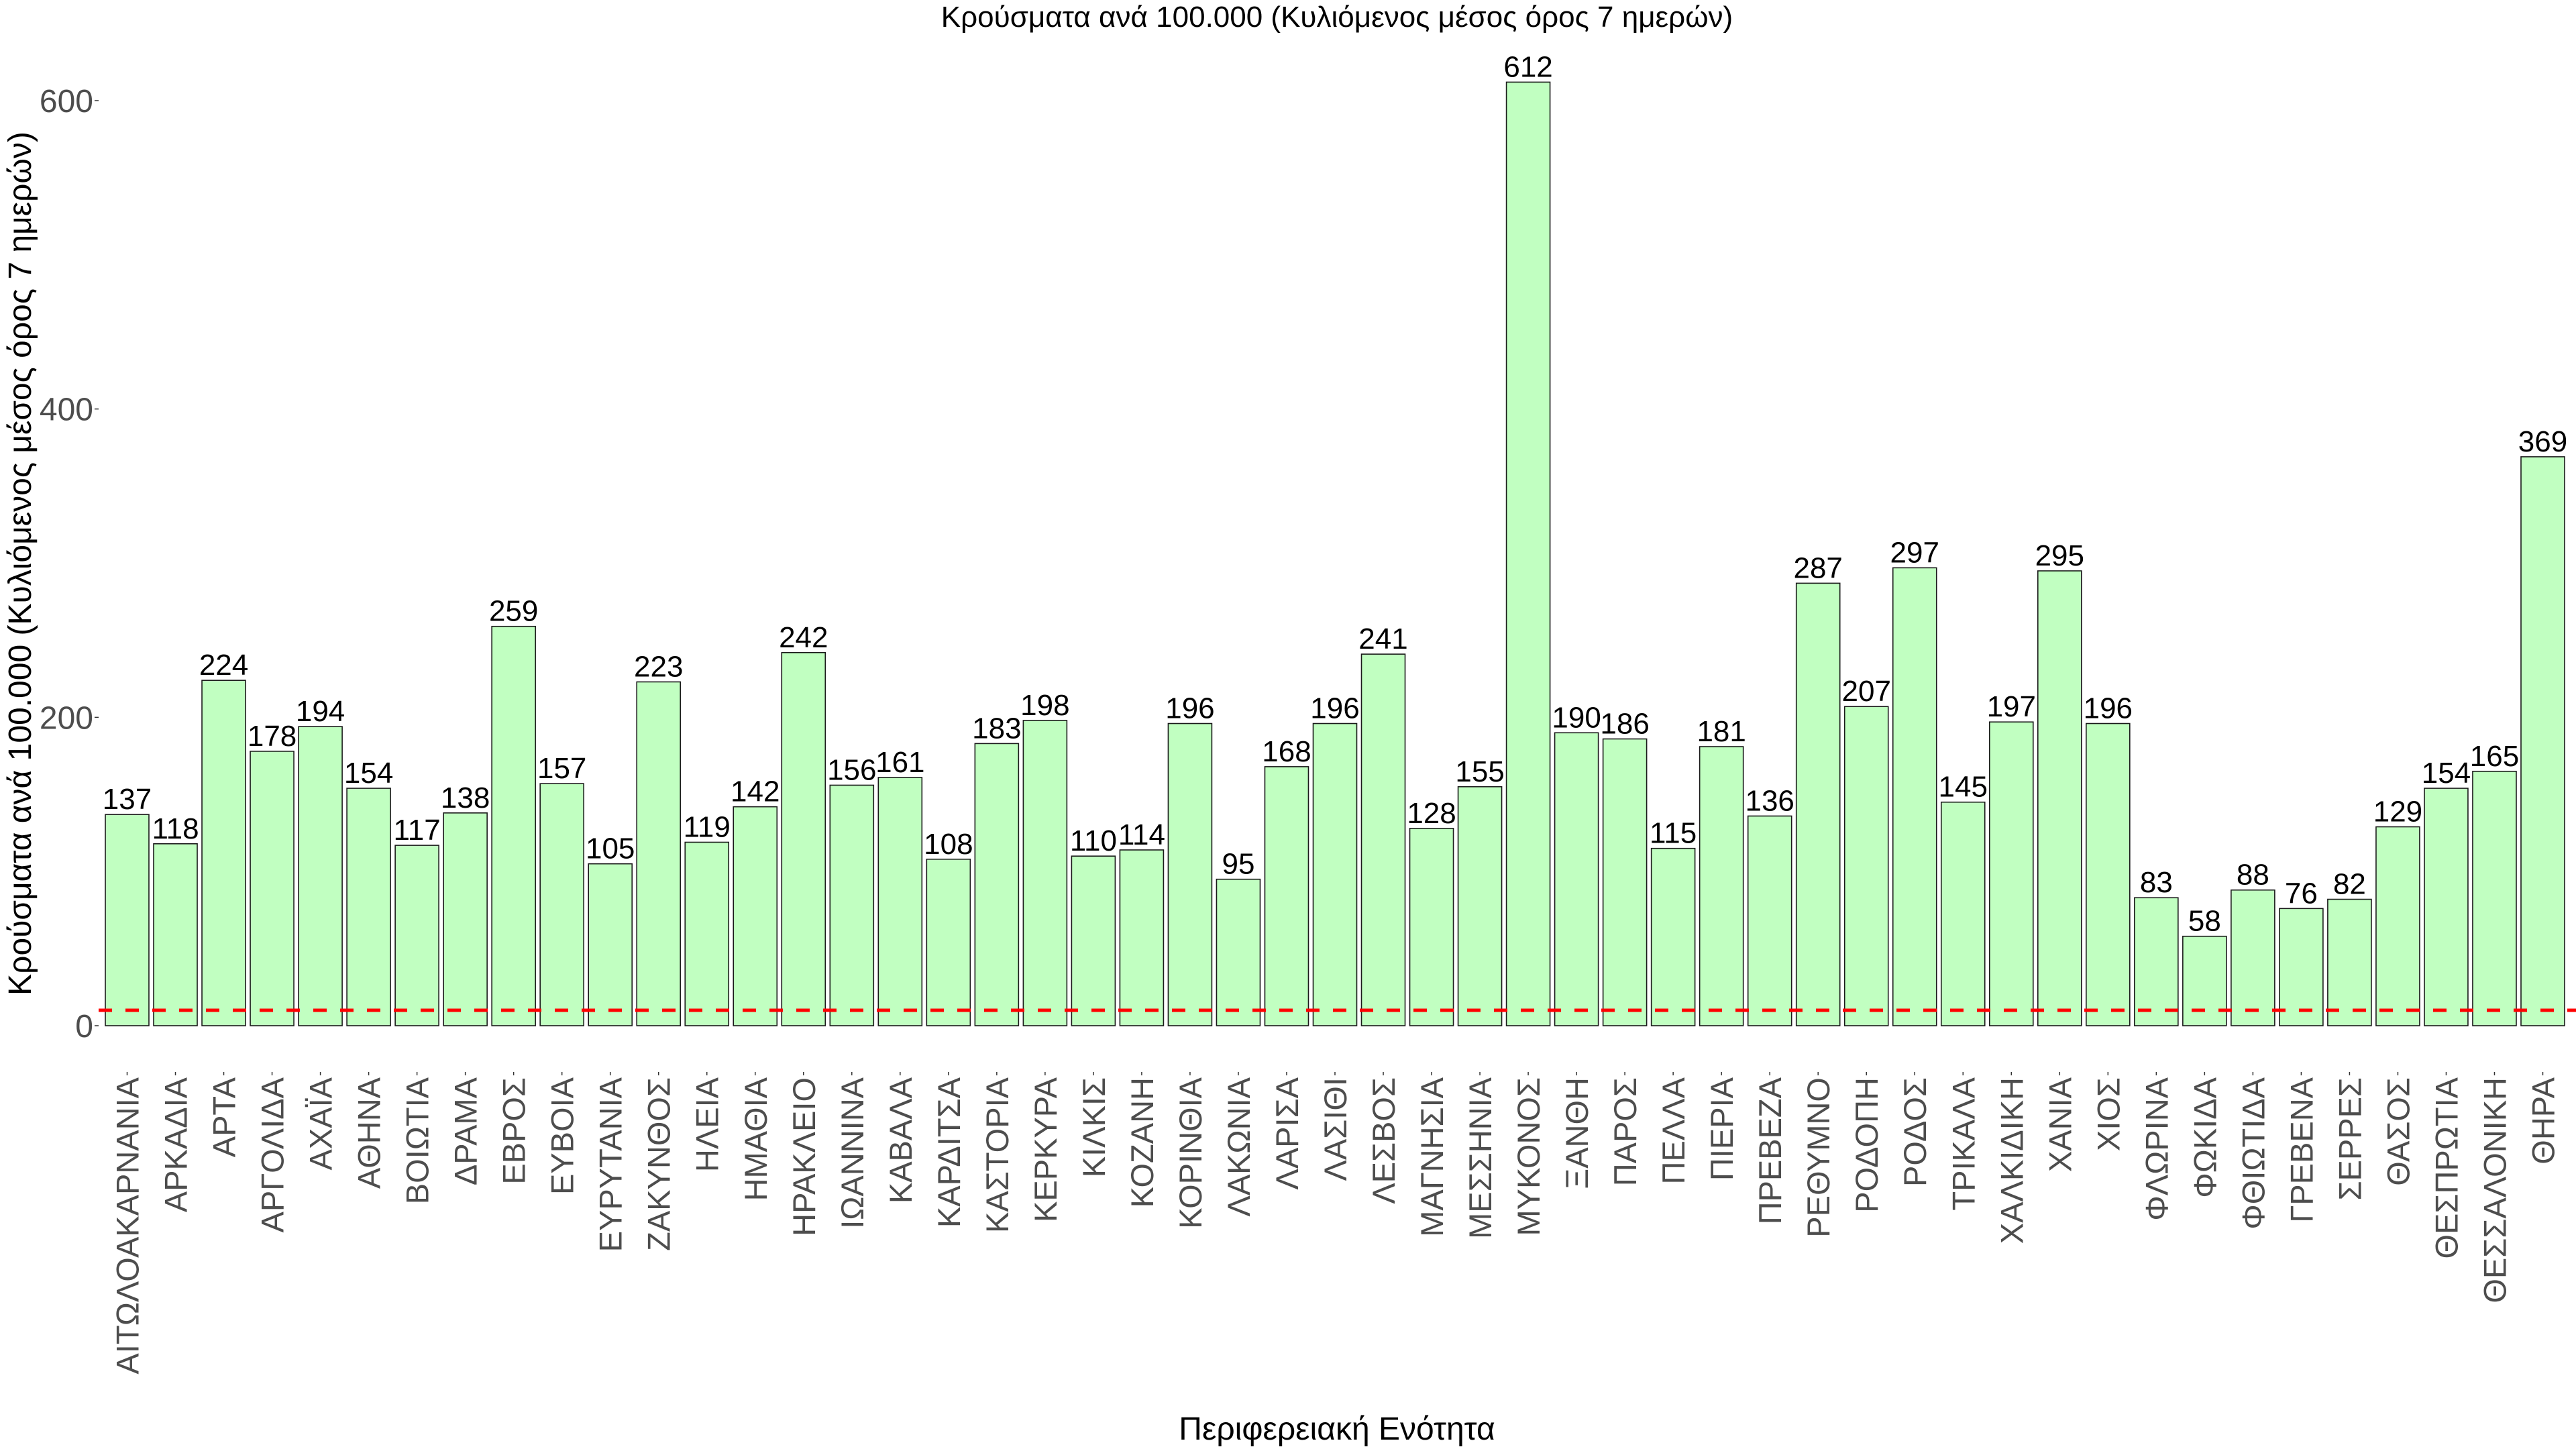 This screenshot has width=2576, height=1449. What do you see at coordinates (417, 830) in the screenshot?
I see `data-label: 117` at bounding box center [417, 830].